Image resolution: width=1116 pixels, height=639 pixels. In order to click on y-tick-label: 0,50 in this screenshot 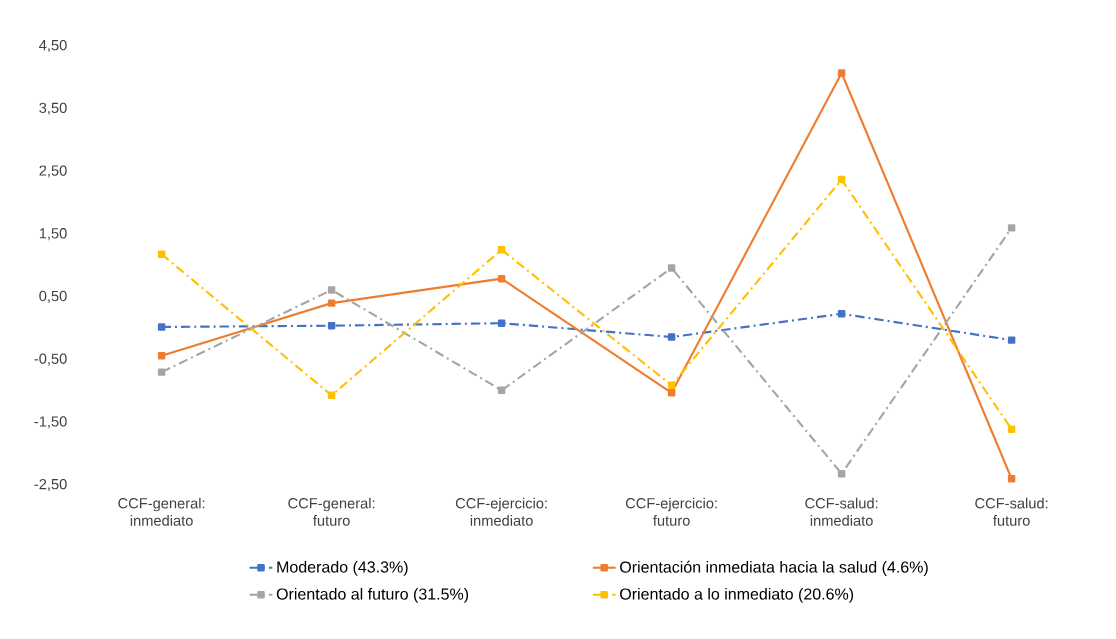, I will do `click(53, 296)`.